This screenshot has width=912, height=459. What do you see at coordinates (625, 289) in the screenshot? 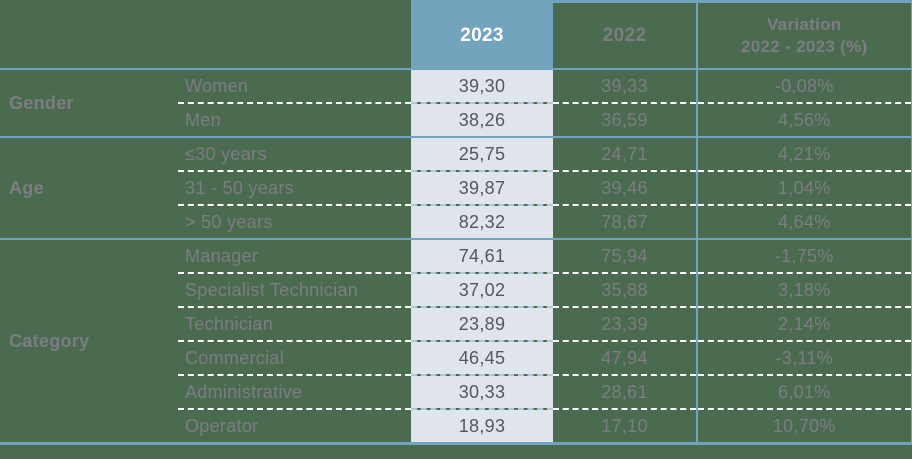
I see `value-2022: 35,88` at bounding box center [625, 289].